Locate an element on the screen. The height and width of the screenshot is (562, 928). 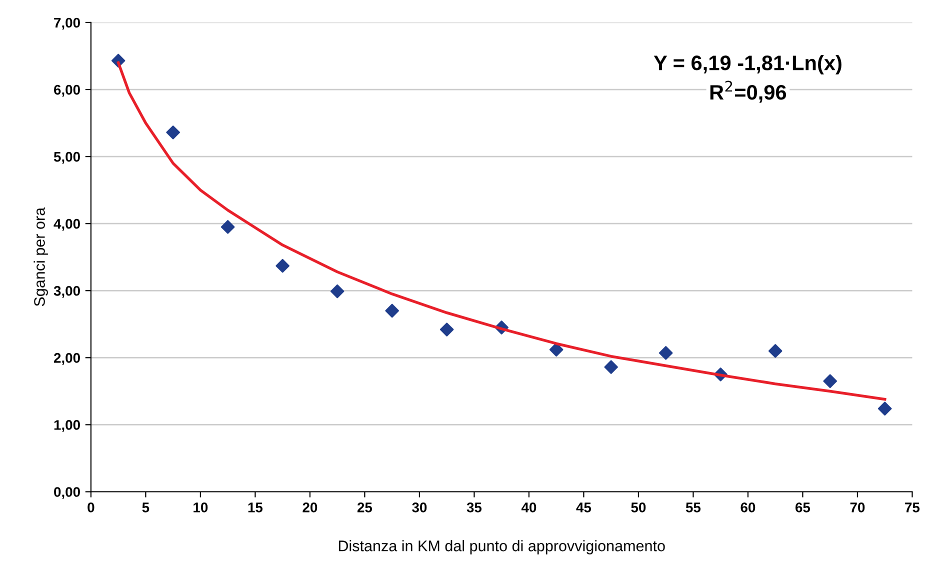
x-tick-label: 65 is located at coordinates (803, 507).